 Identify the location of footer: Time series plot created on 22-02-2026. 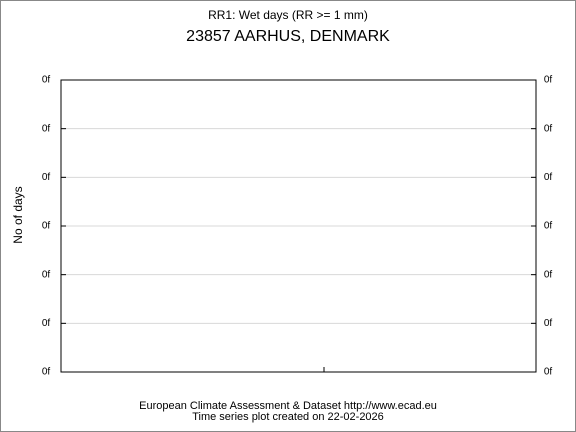
(288, 417).